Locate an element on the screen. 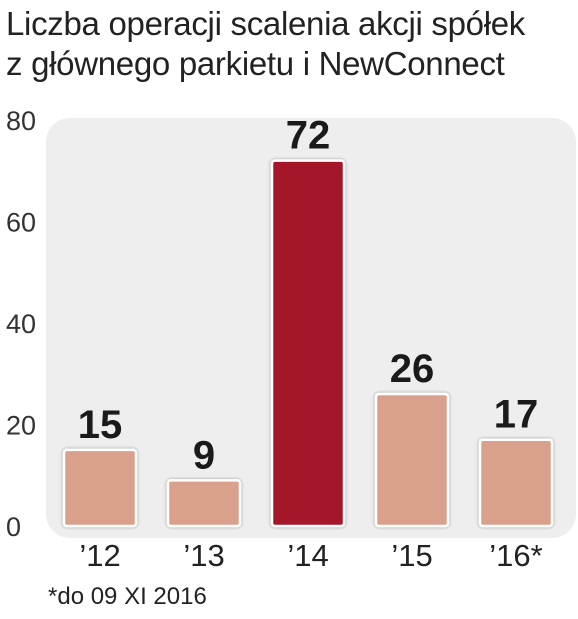 Image resolution: width=578 pixels, height=619 pixels. x-tick-label-1: ’13 is located at coordinates (203, 555).